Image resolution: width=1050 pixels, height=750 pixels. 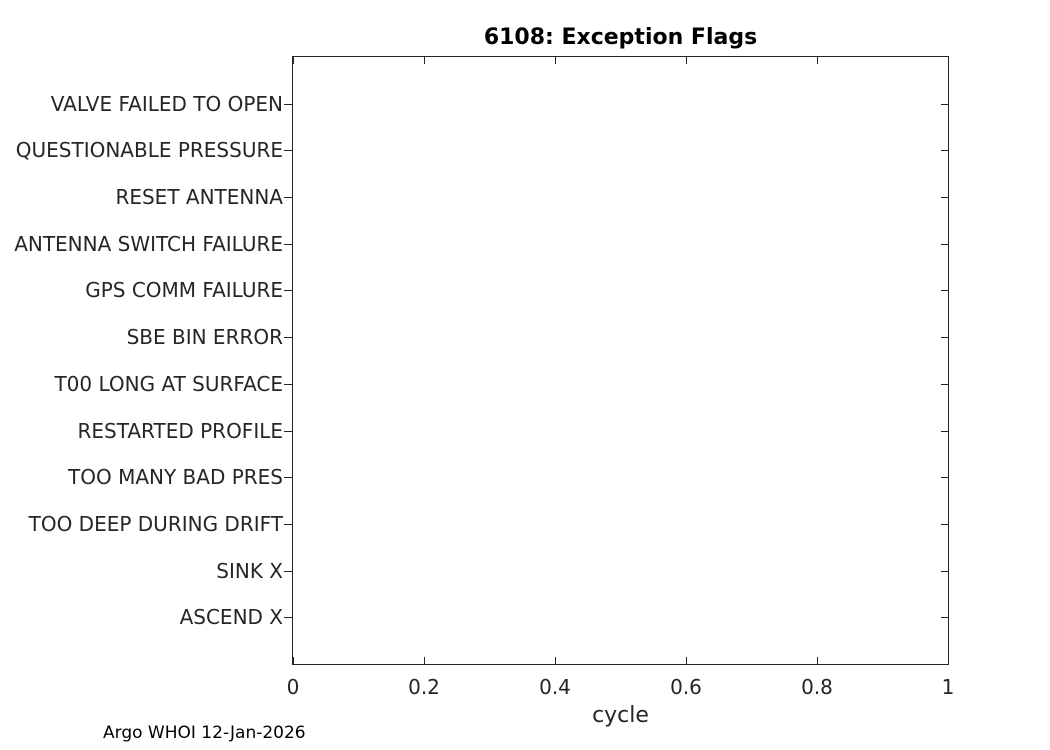 I want to click on y-tick-label: TOO DEEP DURING DRIFT, so click(x=155, y=524).